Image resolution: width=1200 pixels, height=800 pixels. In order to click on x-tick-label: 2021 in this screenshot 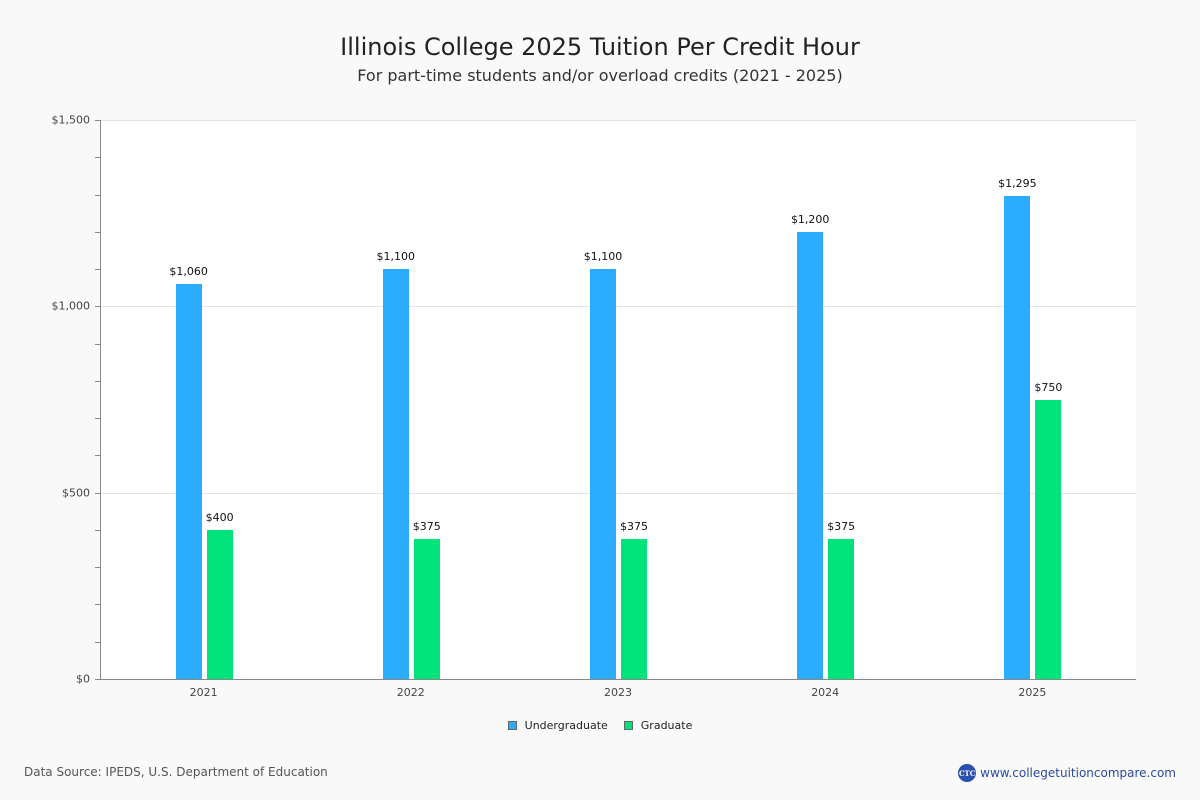, I will do `click(203, 692)`.